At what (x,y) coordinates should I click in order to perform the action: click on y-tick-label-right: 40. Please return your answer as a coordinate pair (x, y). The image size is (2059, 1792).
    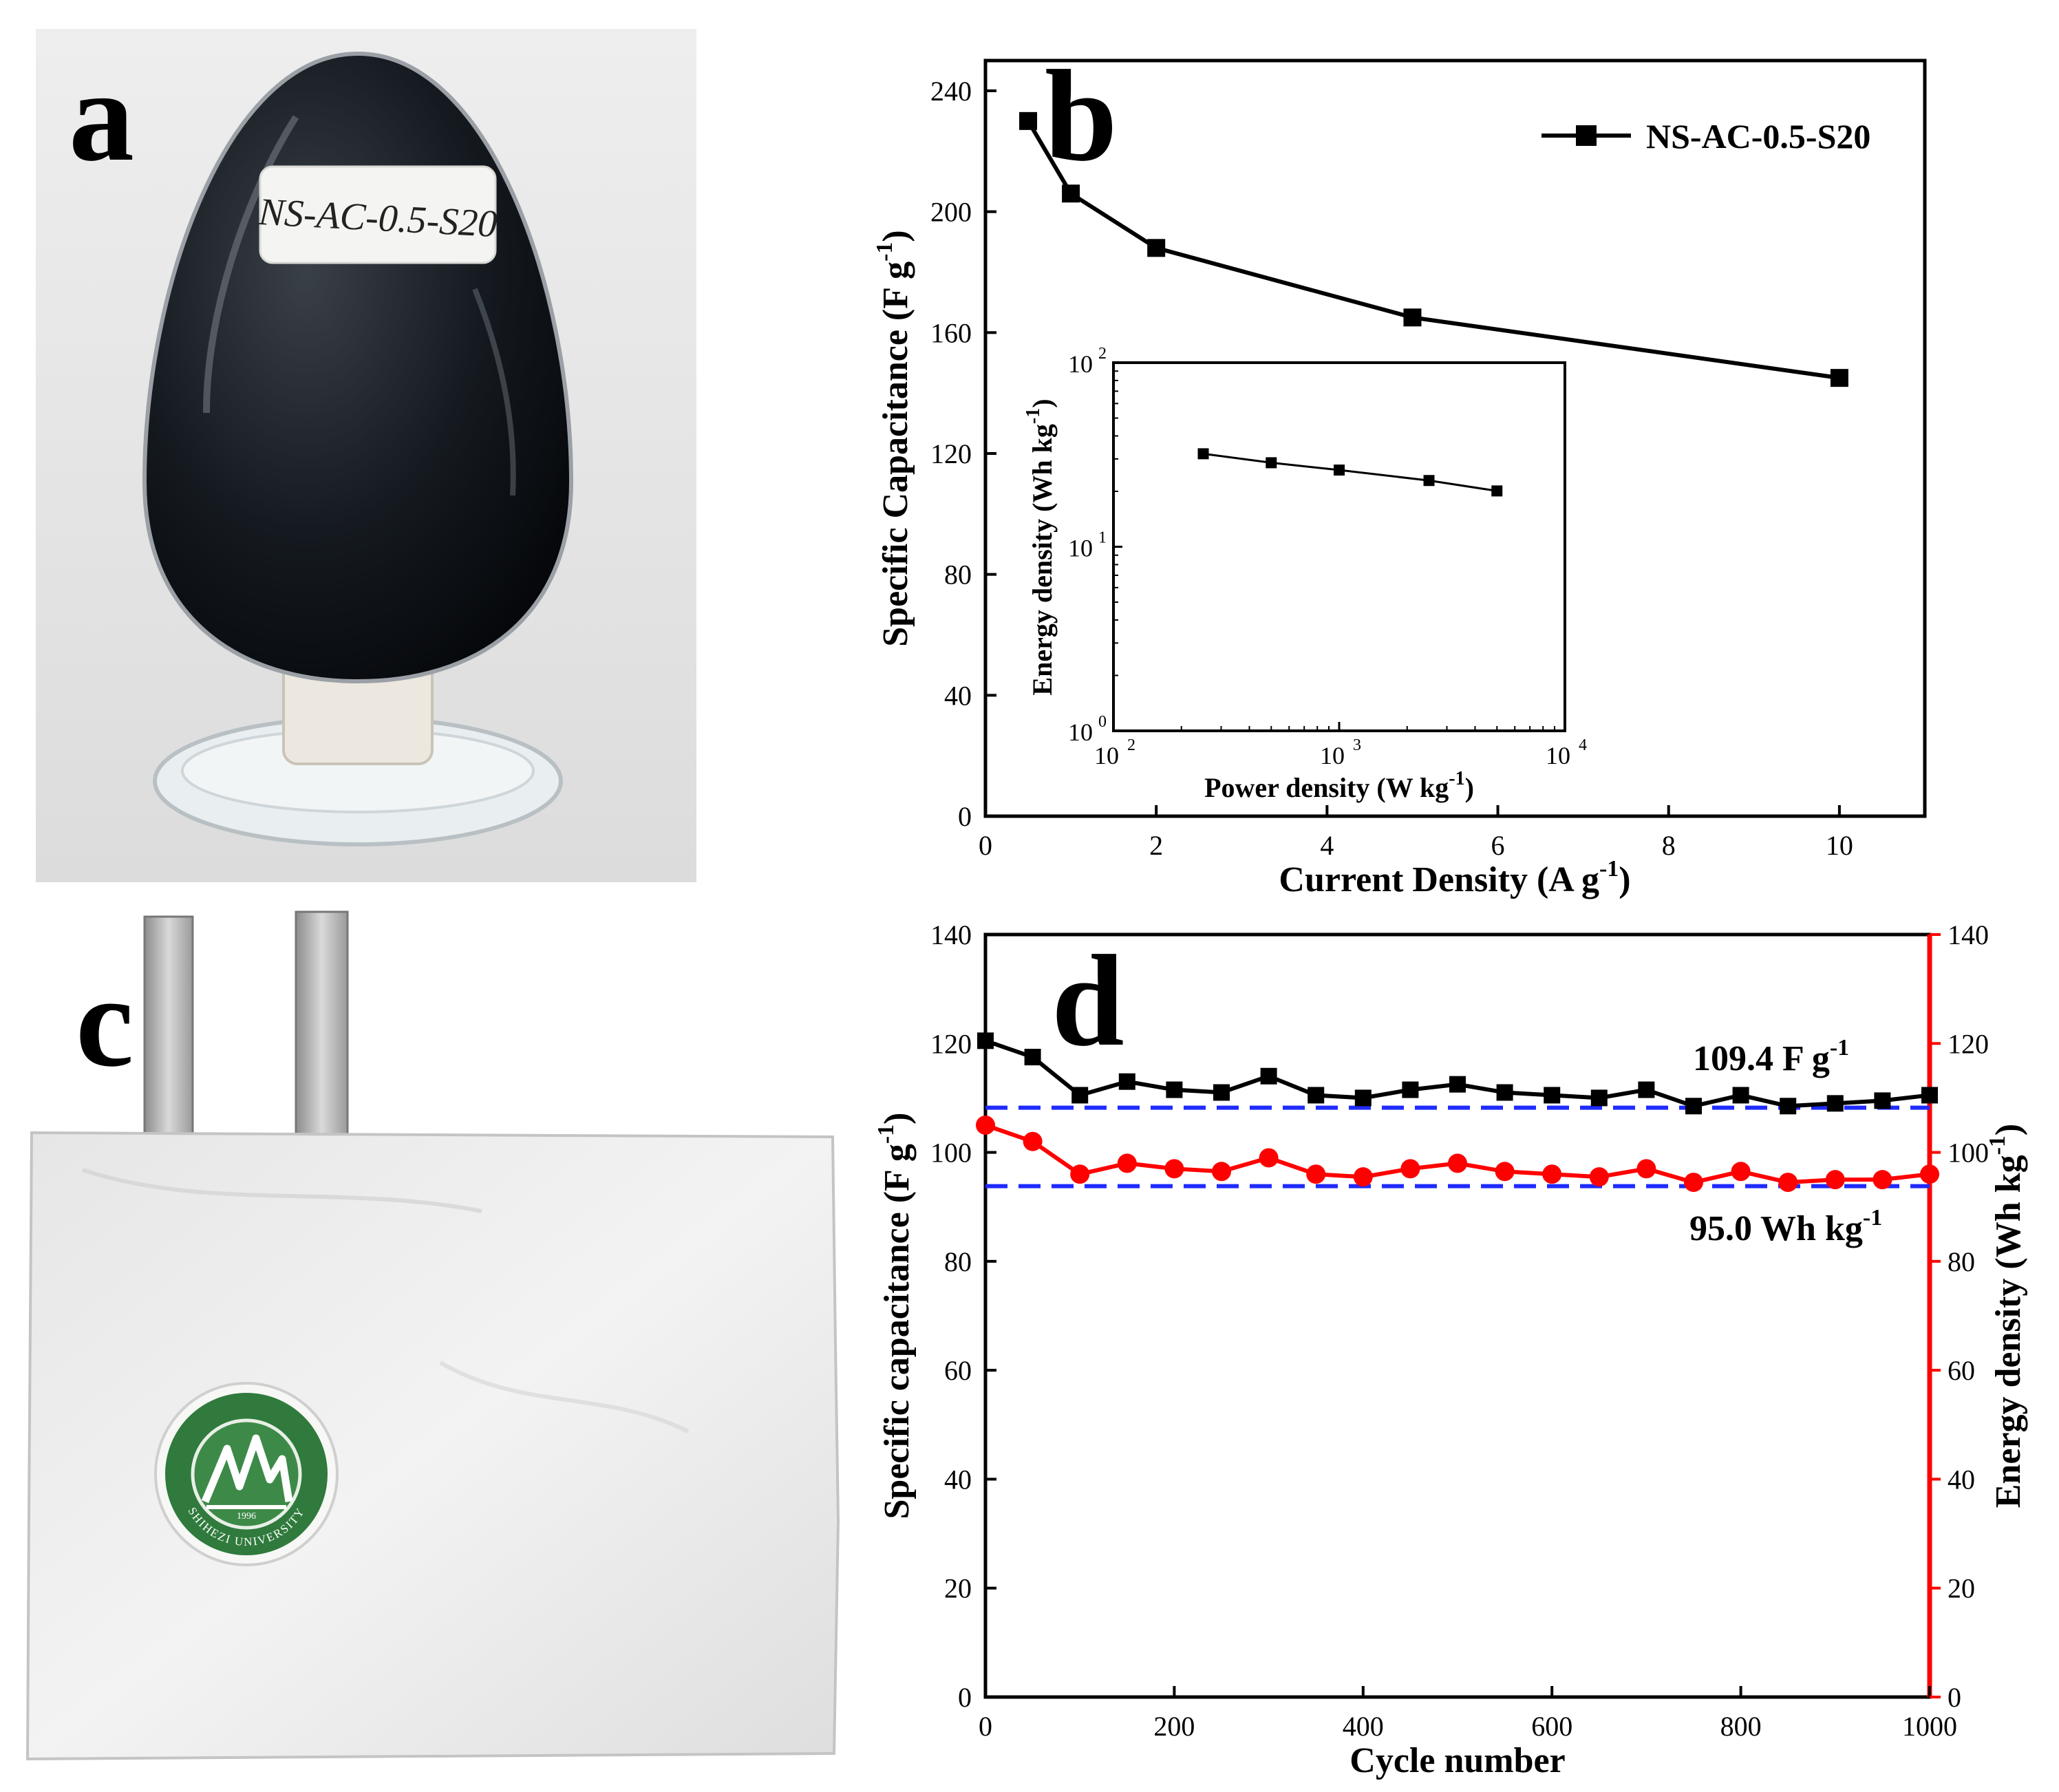
    Looking at the image, I should click on (1961, 1480).